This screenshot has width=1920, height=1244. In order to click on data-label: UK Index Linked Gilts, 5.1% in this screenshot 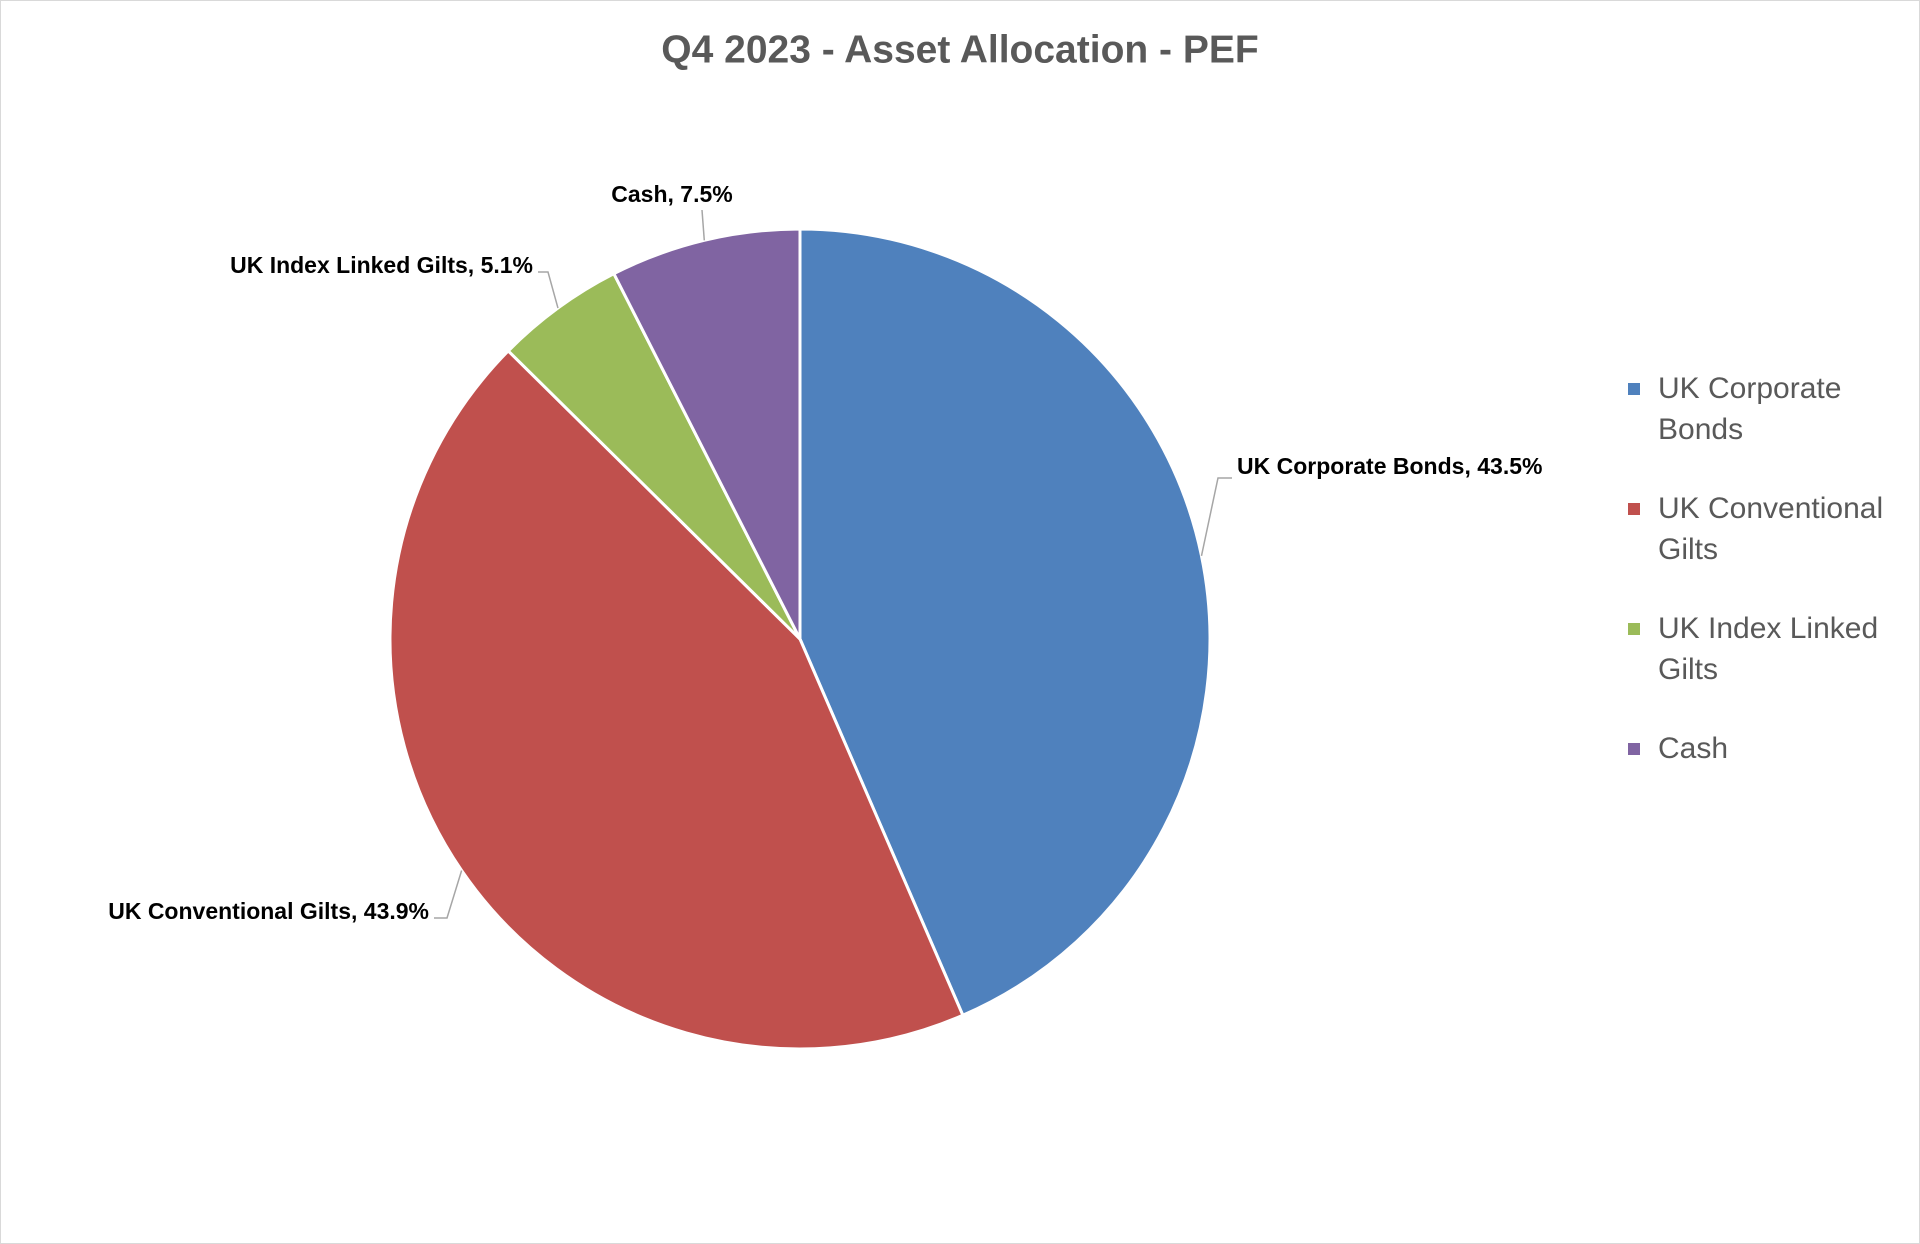, I will do `click(381, 265)`.